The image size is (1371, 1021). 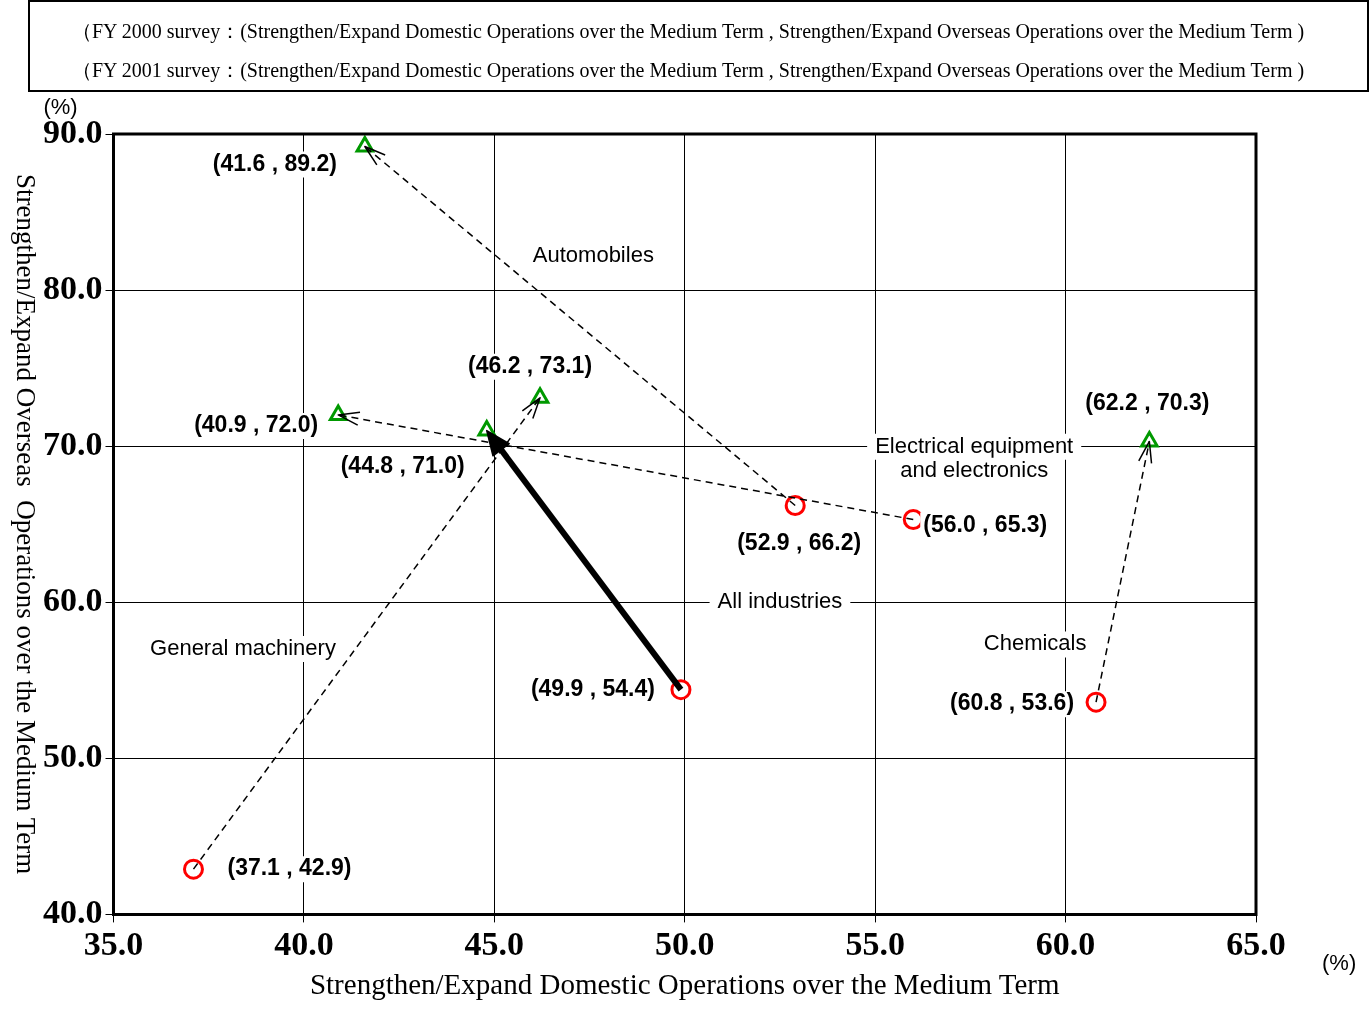 I want to click on y-tick-label: 70.0, so click(x=73, y=443).